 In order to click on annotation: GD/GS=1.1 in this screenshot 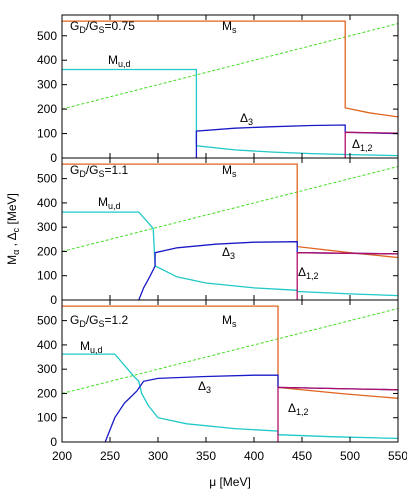, I will do `click(99, 171)`.